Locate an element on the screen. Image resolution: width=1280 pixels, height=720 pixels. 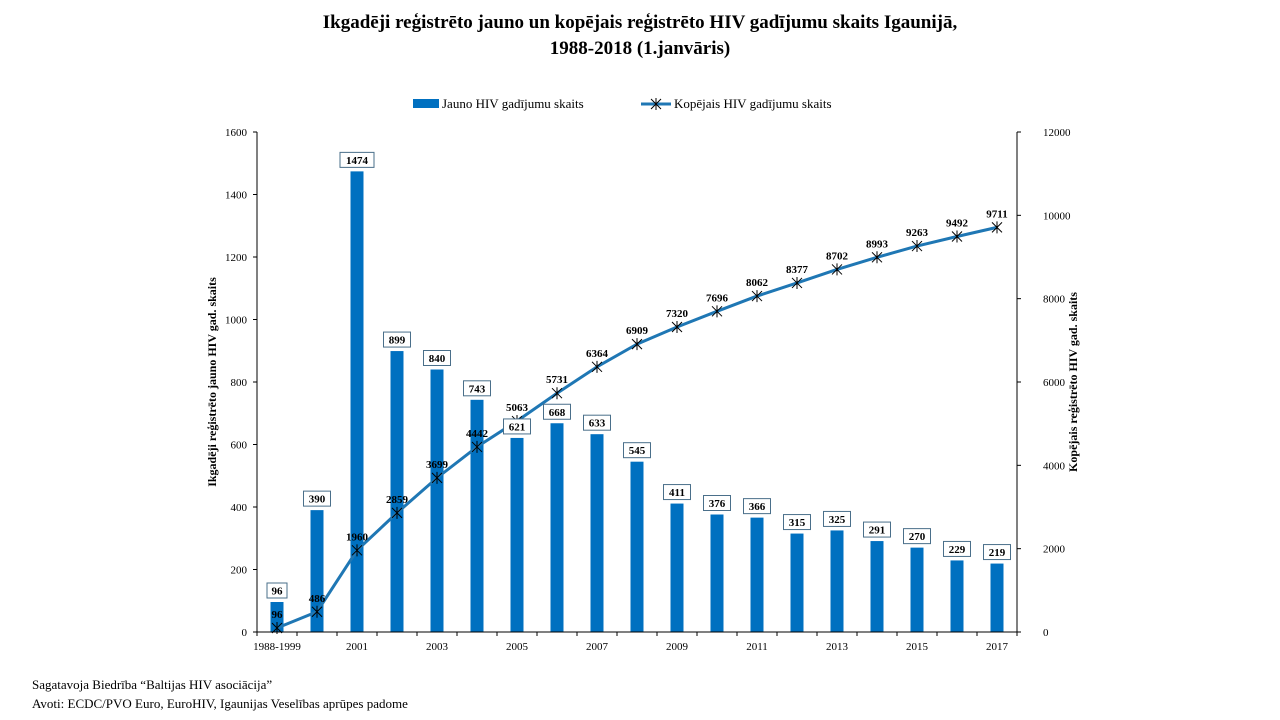
right-tick-label: 2000 is located at coordinates (1054, 550).